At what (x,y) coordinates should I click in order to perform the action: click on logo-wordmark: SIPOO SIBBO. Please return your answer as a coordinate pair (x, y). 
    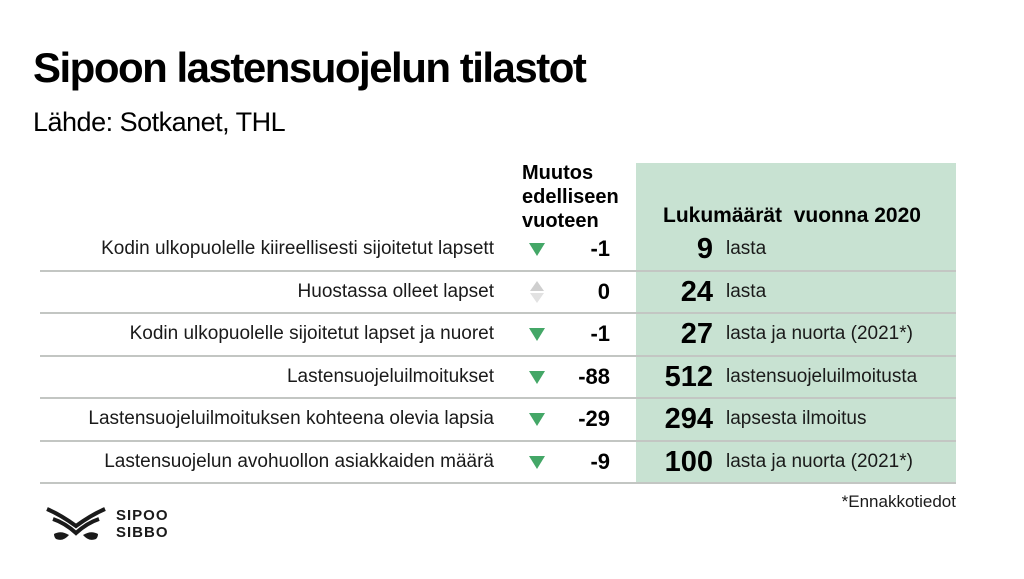
    Looking at the image, I should click on (142, 524).